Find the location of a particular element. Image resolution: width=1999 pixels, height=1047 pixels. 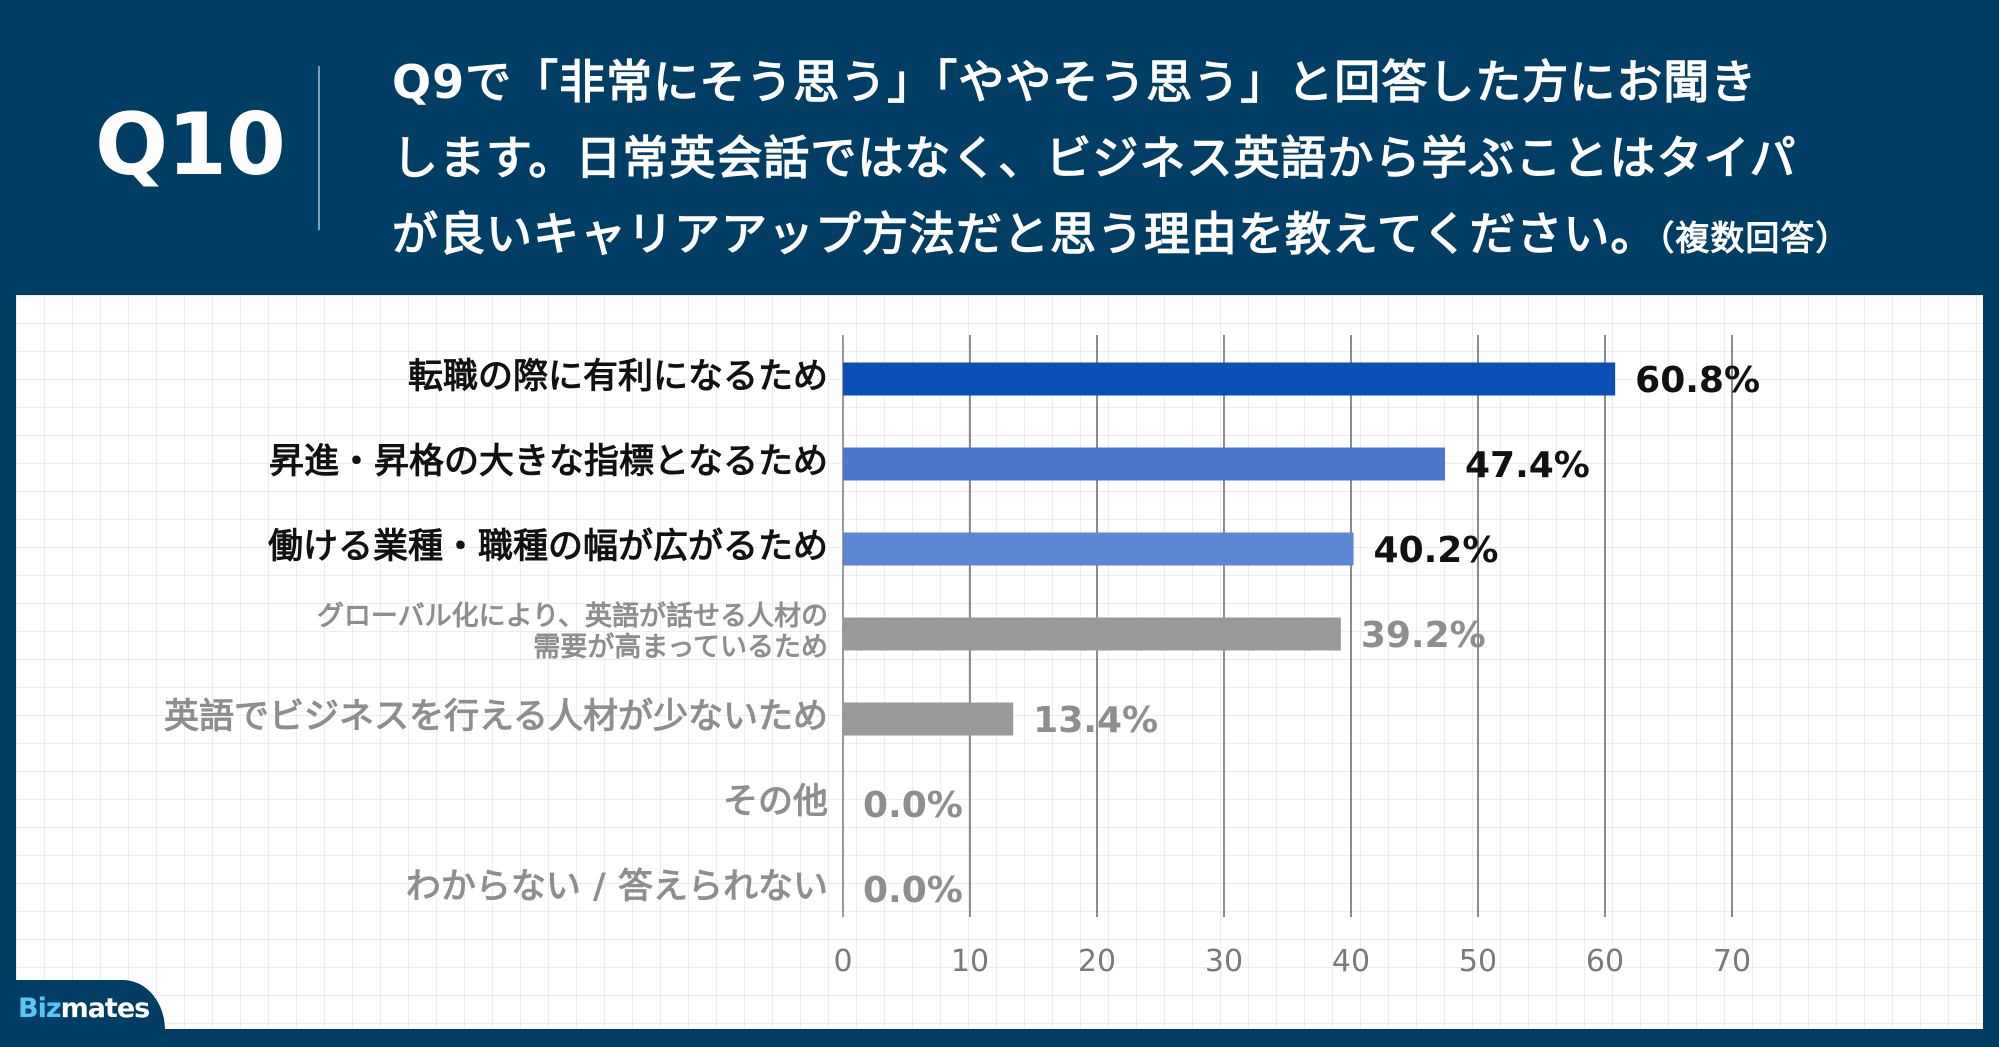

data-label-4: 13.4% is located at coordinates (1095, 720).